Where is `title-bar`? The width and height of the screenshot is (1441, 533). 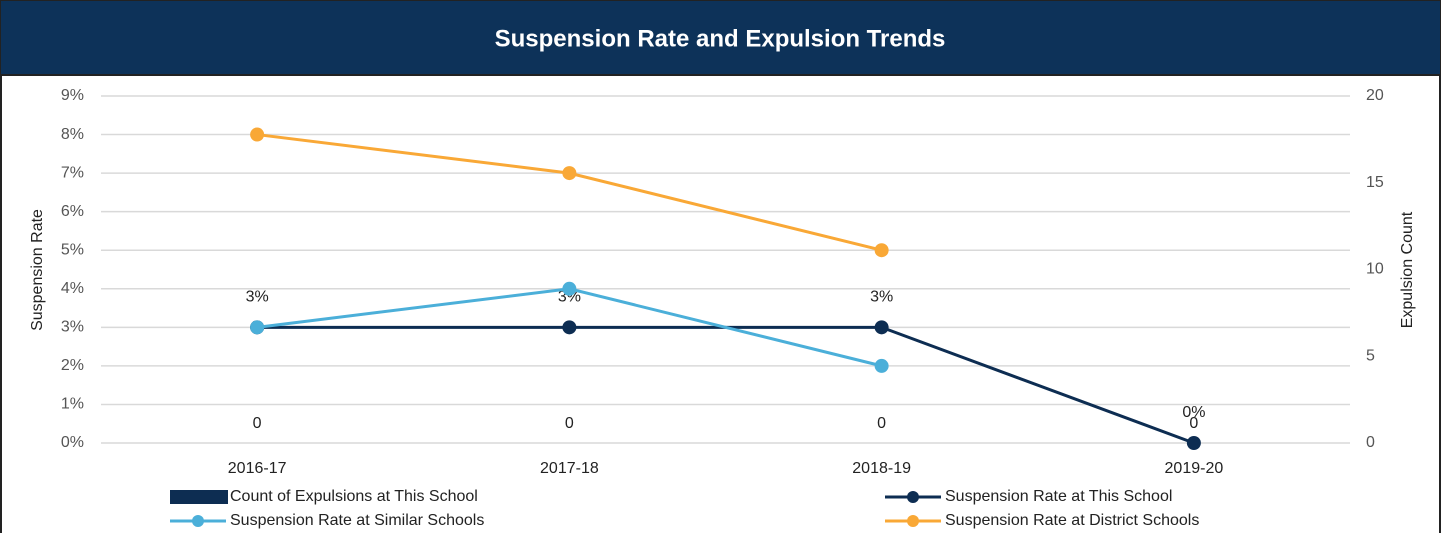
title-bar is located at coordinates (720, 38).